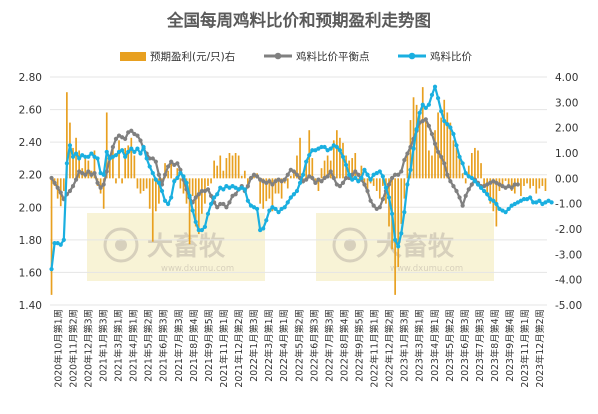 The image size is (598, 414). Describe the element at coordinates (30, 208) in the screenshot. I see `y-left-tick-label: 2.00` at that location.